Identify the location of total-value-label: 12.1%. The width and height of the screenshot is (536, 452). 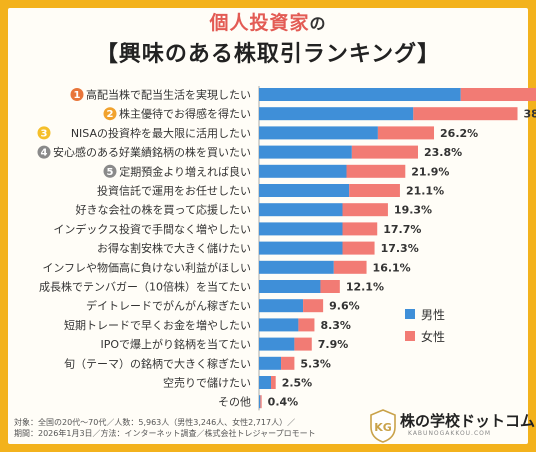
(365, 287).